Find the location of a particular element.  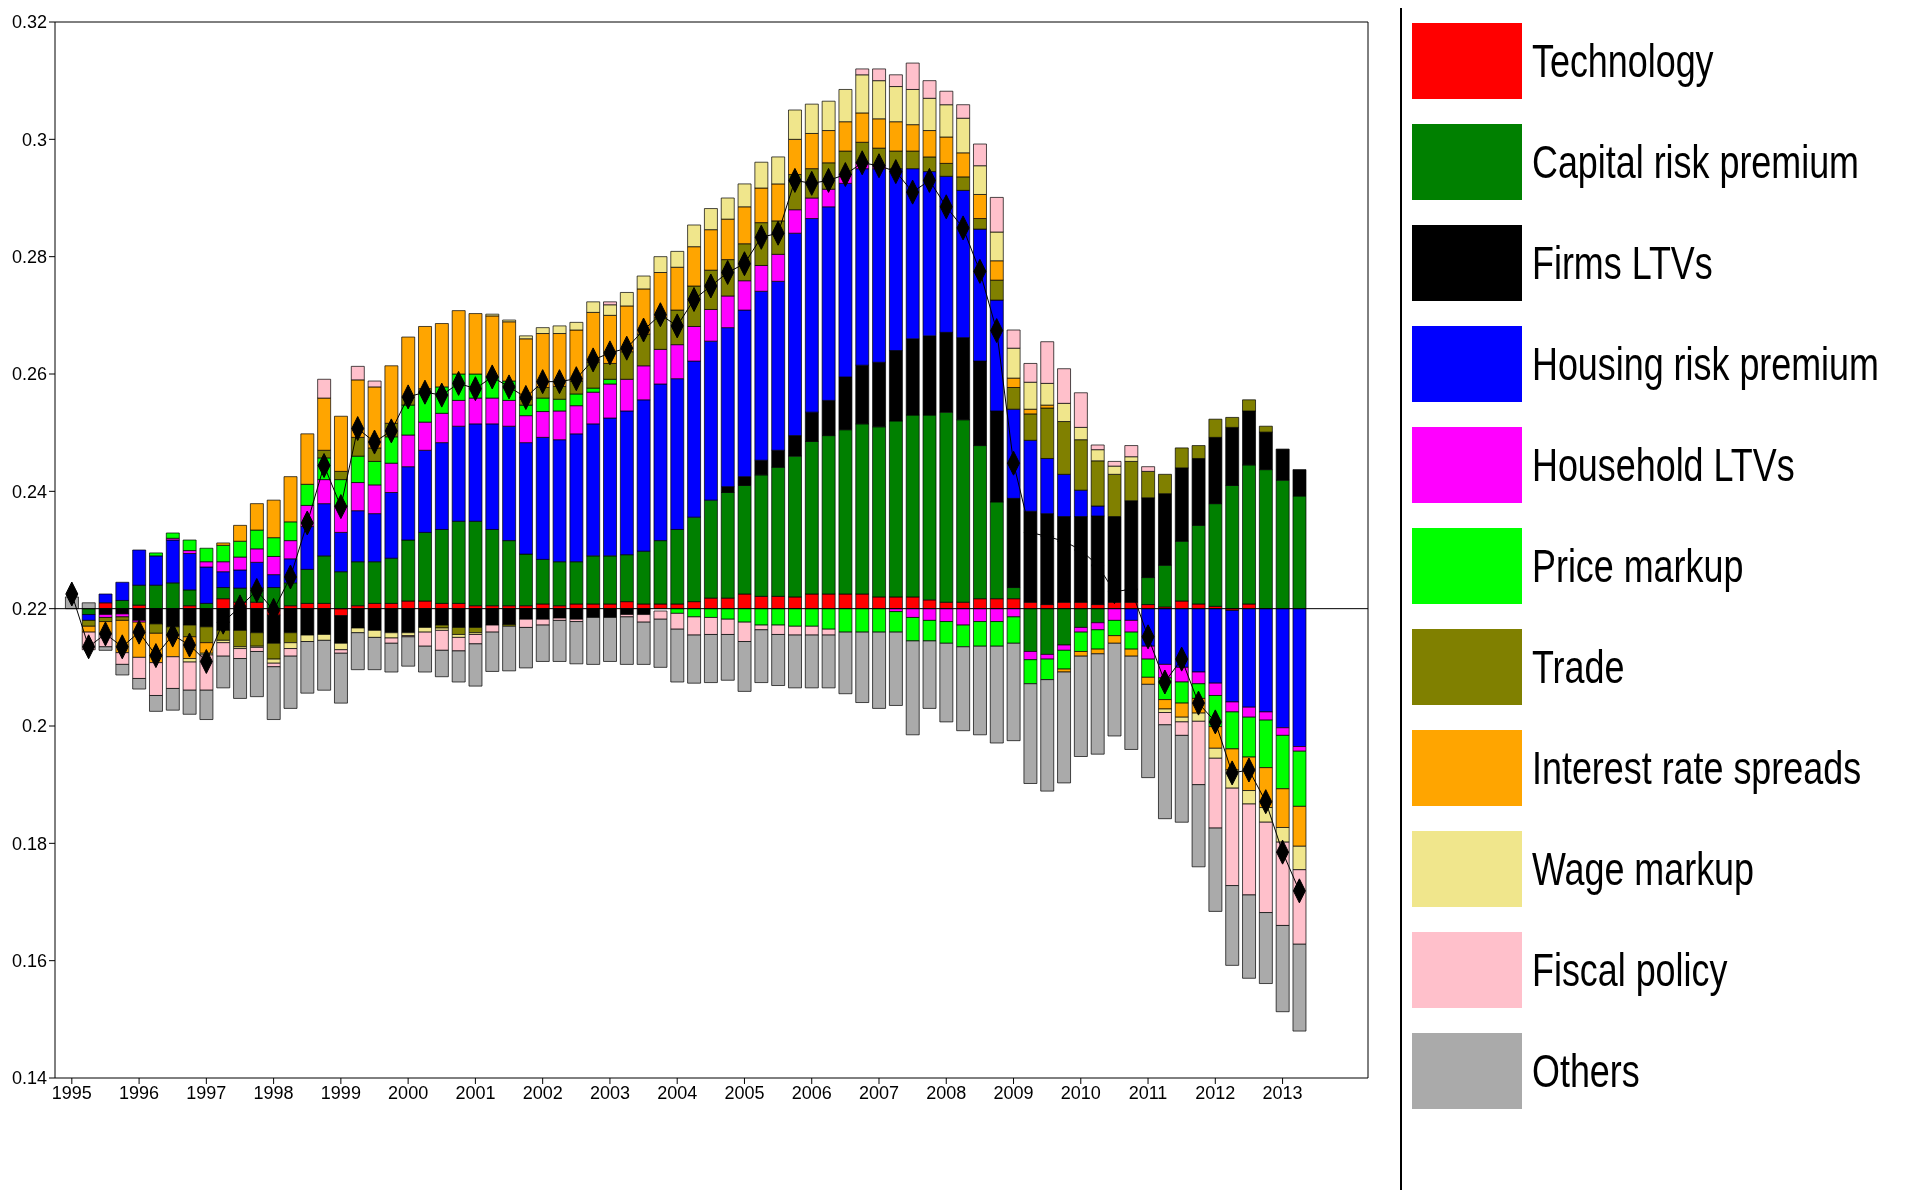

y-tick-label: 0.2 is located at coordinates (34, 726).